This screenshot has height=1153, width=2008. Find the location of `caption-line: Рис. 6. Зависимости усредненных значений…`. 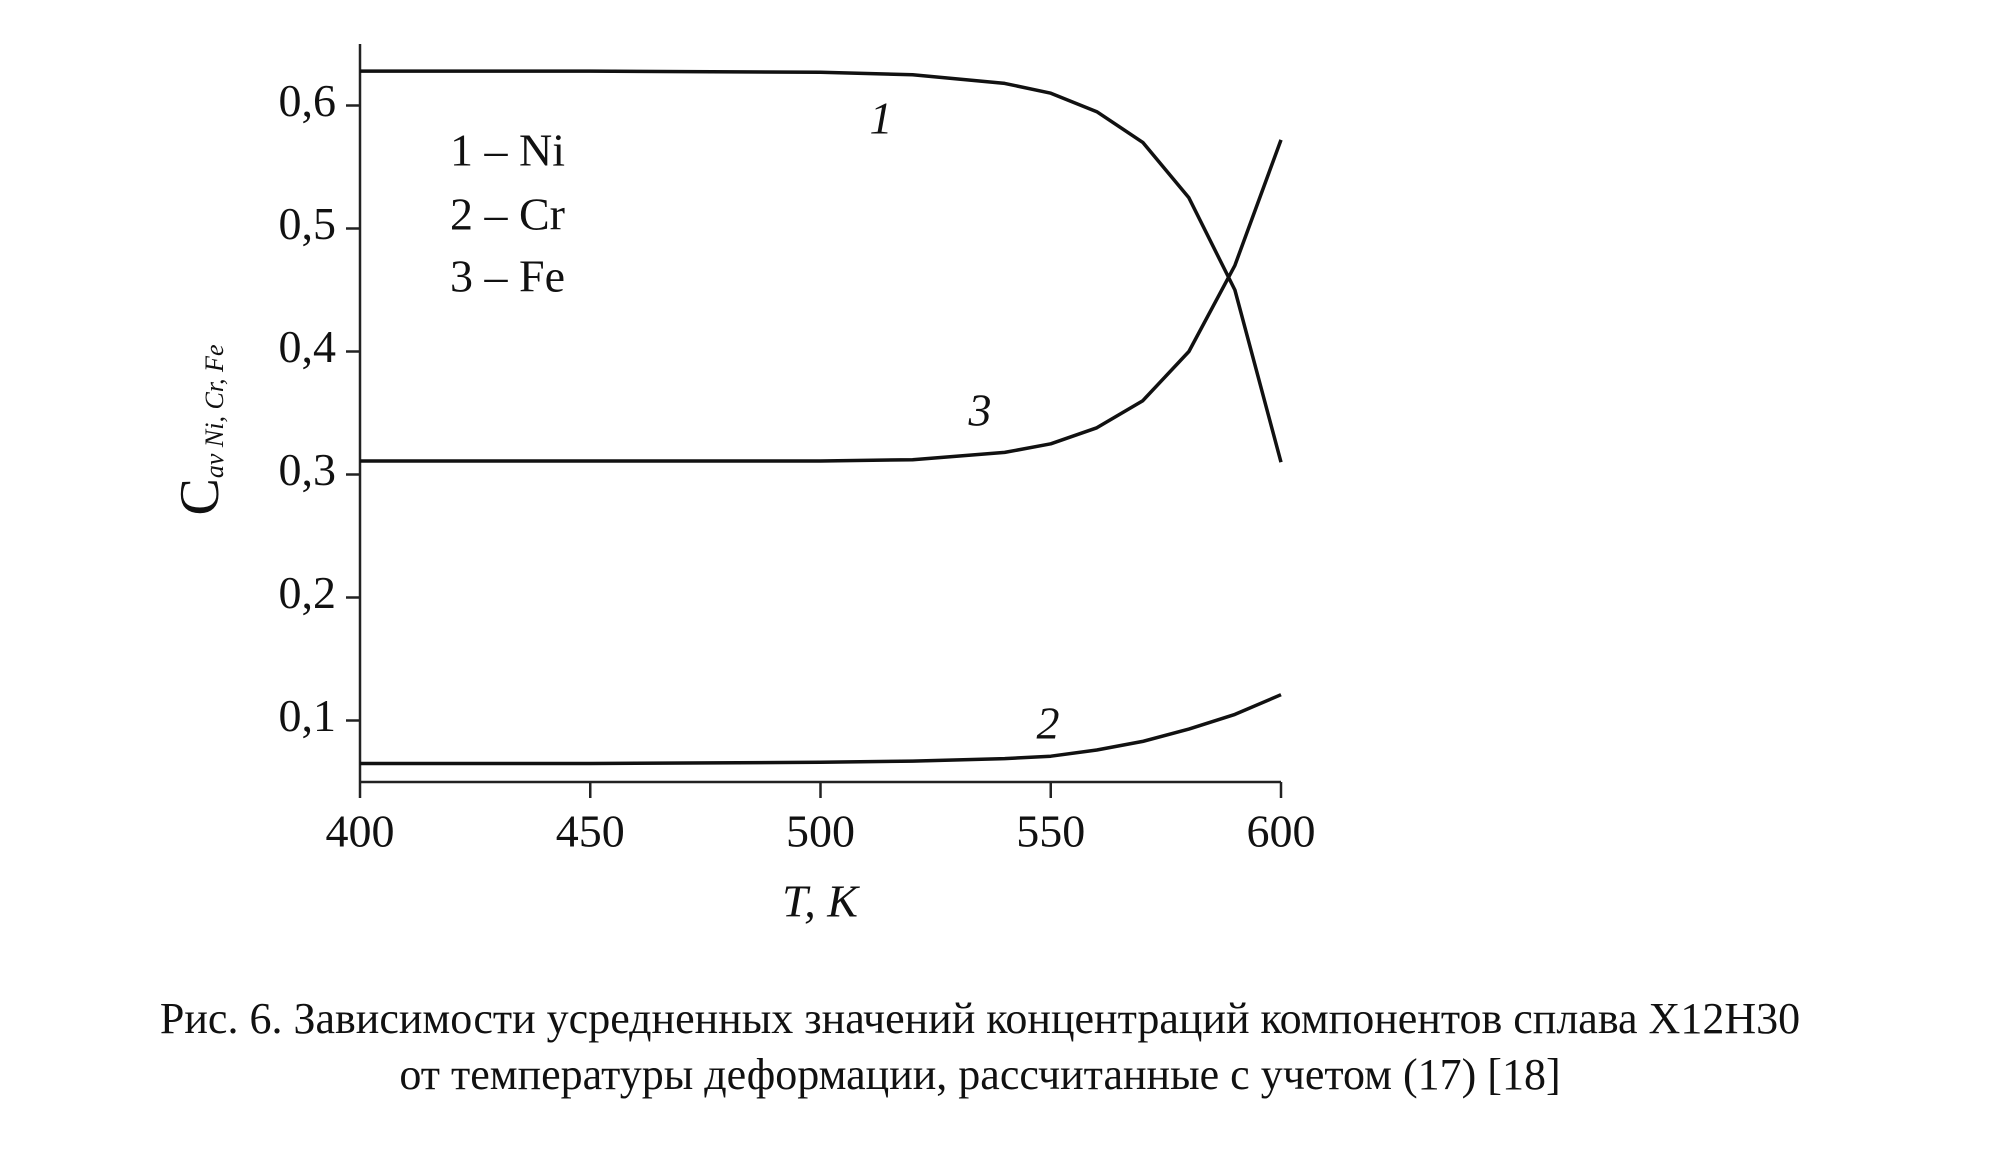

caption-line: Рис. 6. Зависимости усредненных значений… is located at coordinates (980, 1018).